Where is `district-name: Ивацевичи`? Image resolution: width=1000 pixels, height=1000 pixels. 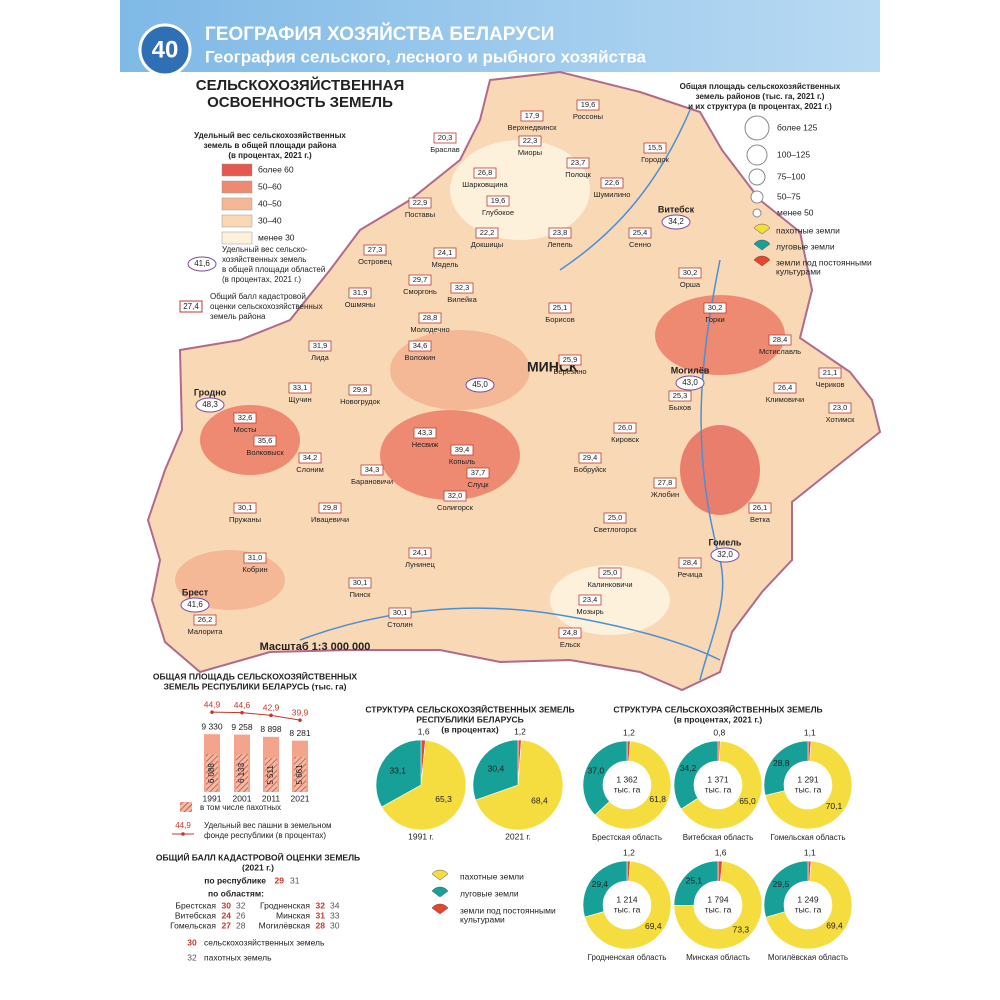 district-name: Ивацевичи is located at coordinates (330, 519).